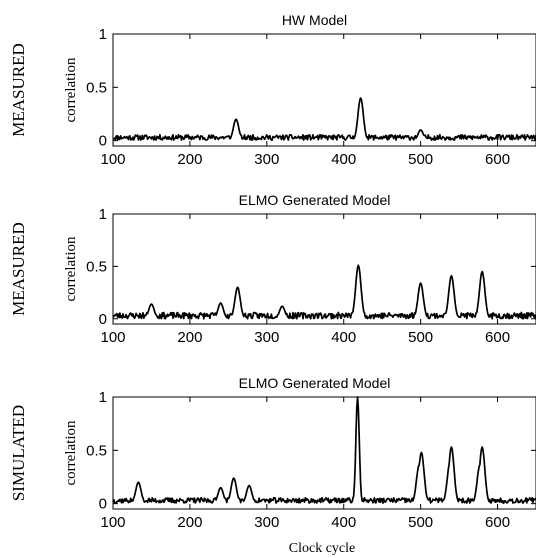  What do you see at coordinates (18, 453) in the screenshot?
I see `row-label: SIMULATED` at bounding box center [18, 453].